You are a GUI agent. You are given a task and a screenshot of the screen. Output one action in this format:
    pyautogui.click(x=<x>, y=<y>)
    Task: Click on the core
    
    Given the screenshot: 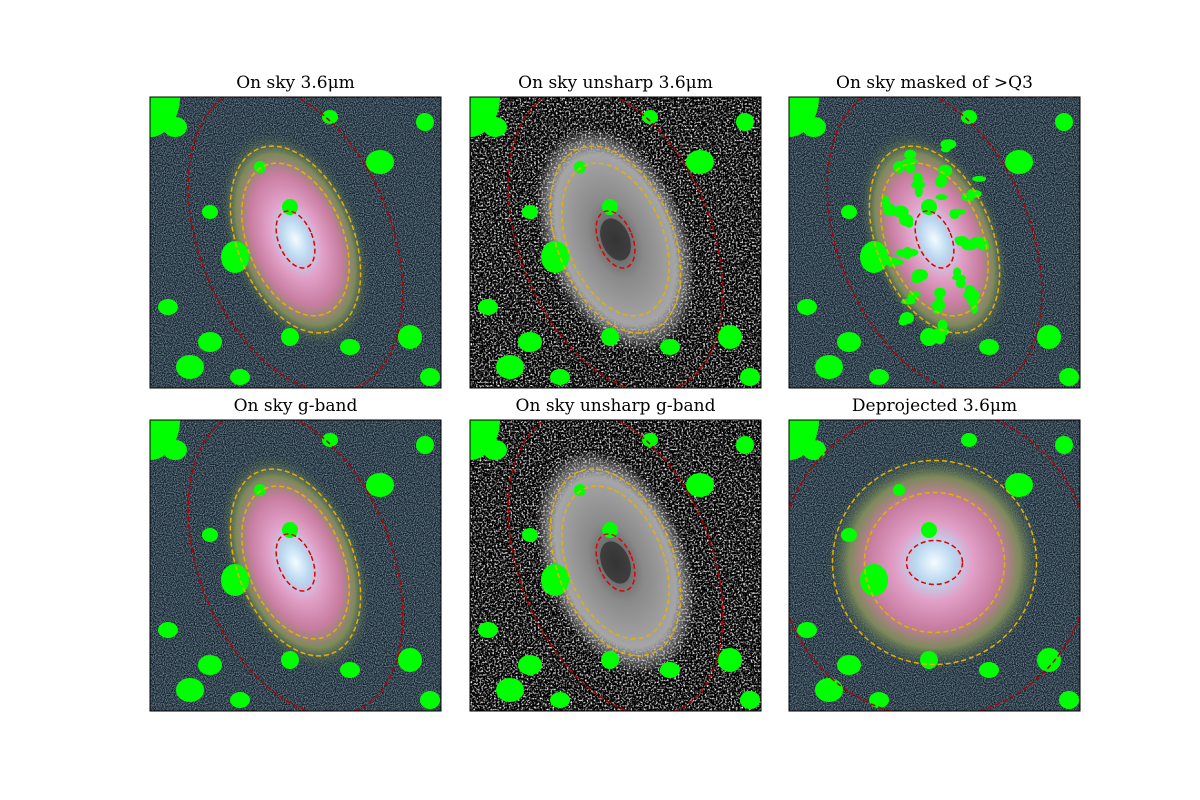 What is the action you would take?
    pyautogui.click(x=615, y=562)
    